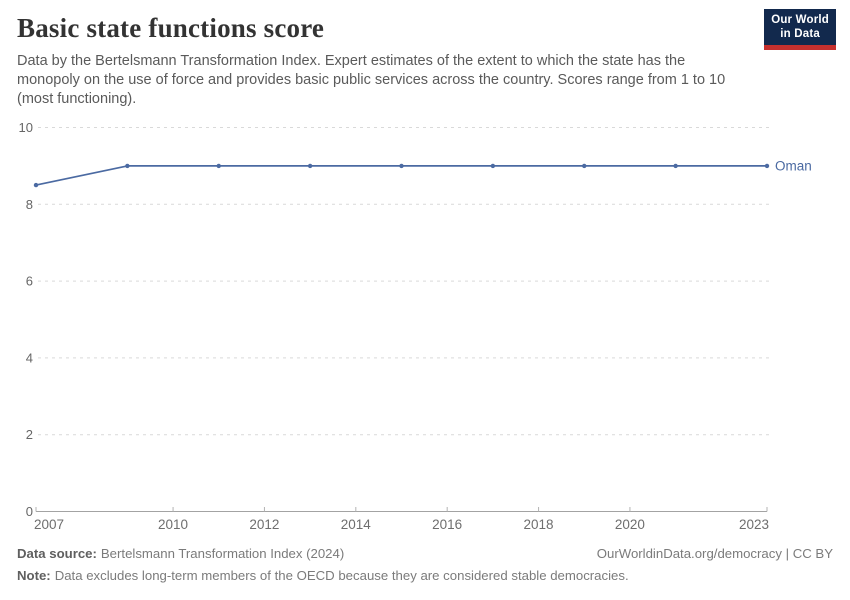  I want to click on data-source-label: Data source:, so click(57, 553).